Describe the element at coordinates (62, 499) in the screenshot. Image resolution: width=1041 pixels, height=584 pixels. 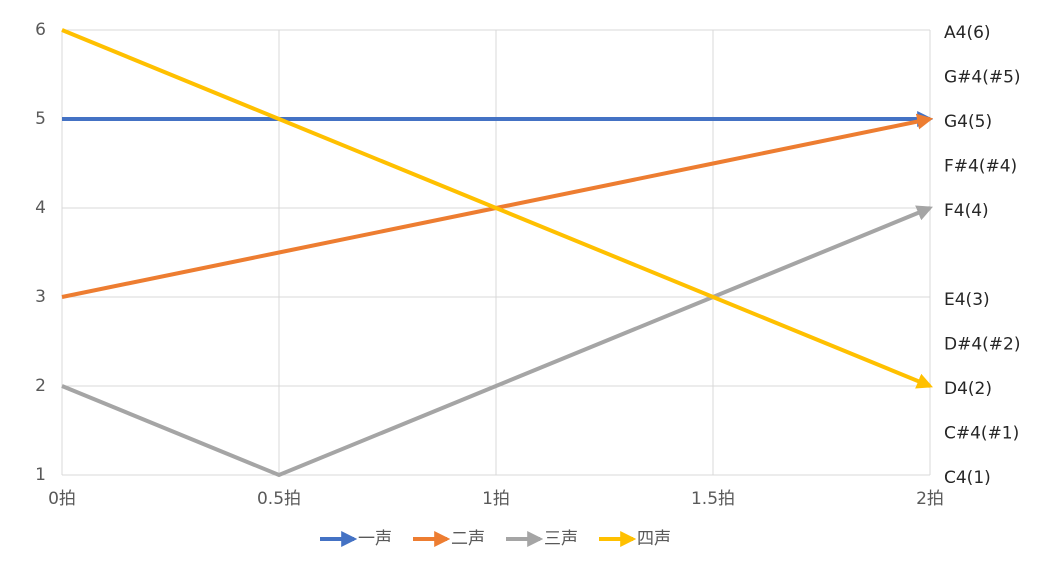
I see `x-tick-label: 0拍` at that location.